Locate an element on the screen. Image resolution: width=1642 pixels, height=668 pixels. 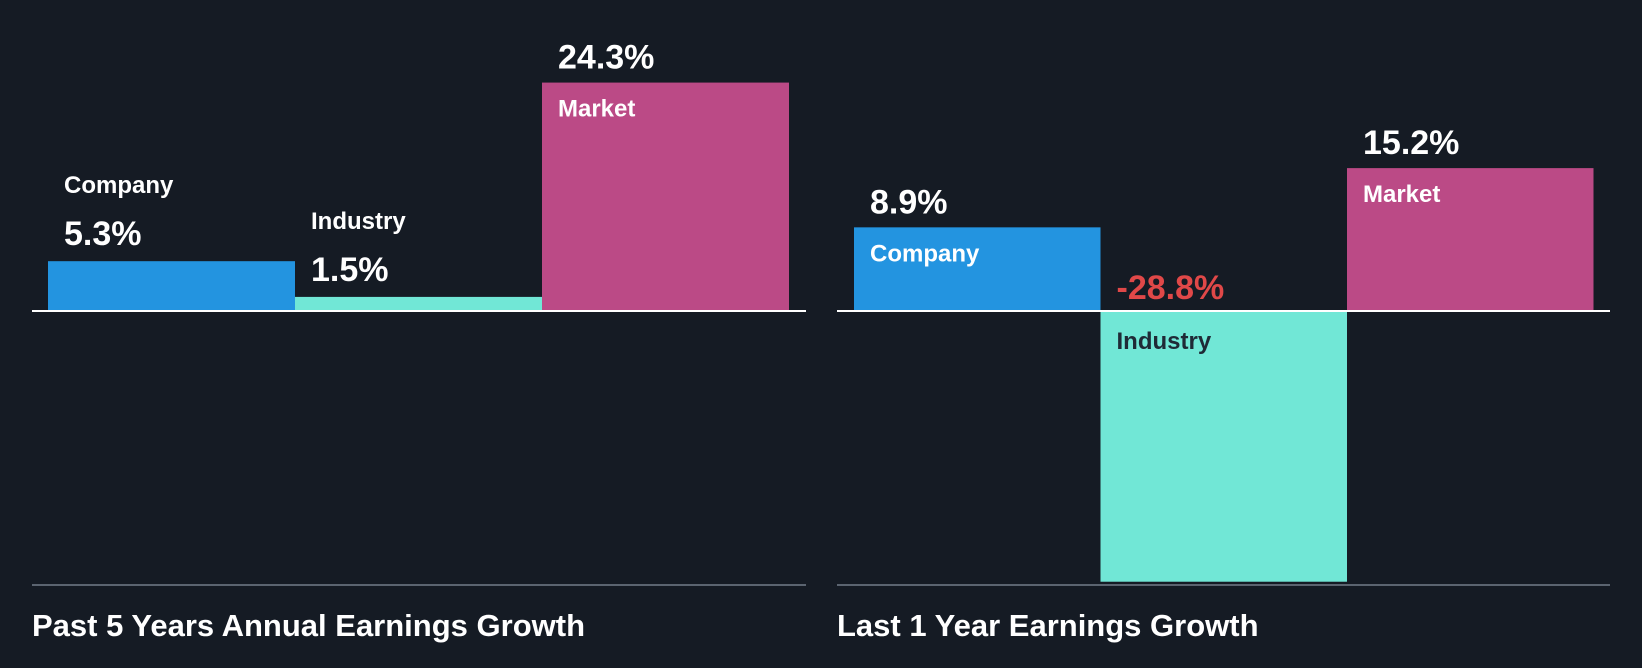
value-label-market: 15.2% is located at coordinates (1411, 143).